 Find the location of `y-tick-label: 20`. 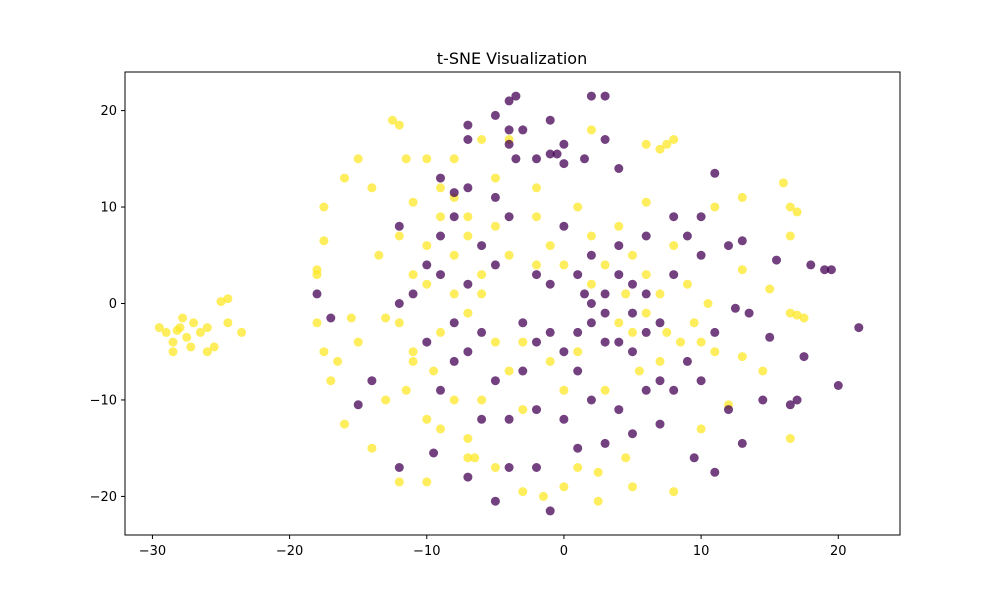

y-tick-label: 20 is located at coordinates (108, 111).